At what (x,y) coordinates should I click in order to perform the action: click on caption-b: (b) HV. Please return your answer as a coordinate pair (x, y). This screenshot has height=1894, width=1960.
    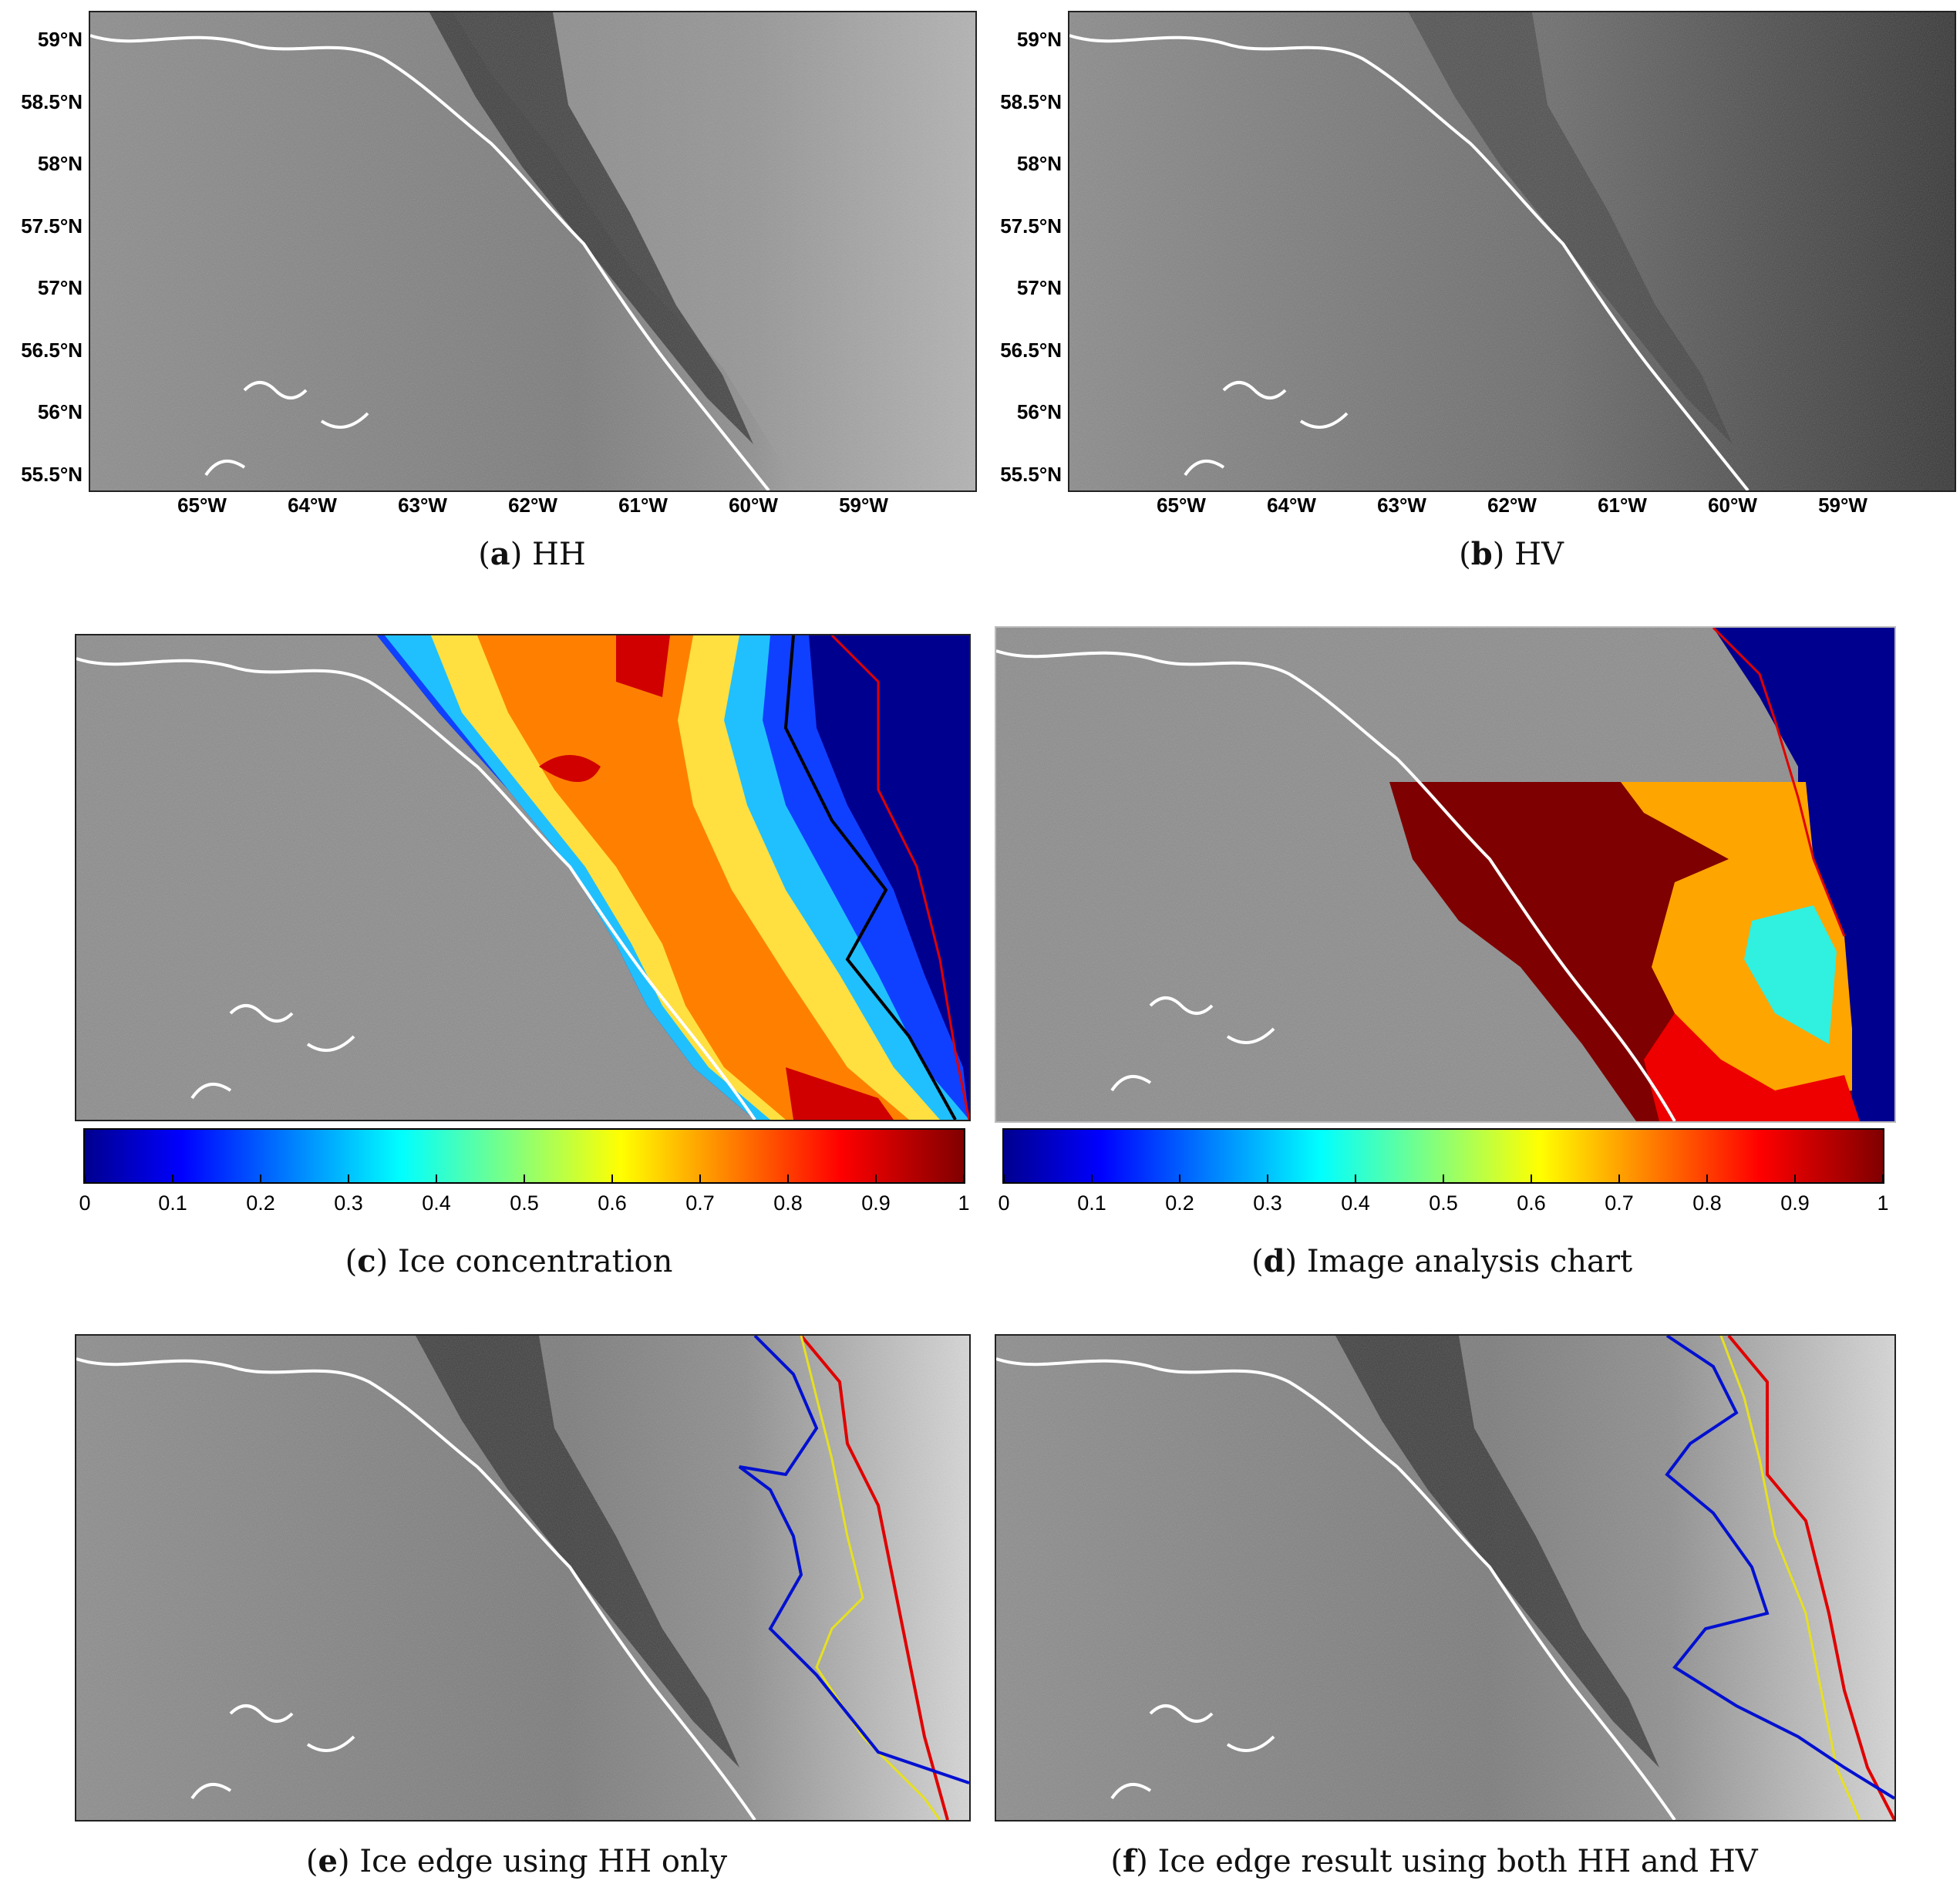
    Looking at the image, I should click on (1511, 554).